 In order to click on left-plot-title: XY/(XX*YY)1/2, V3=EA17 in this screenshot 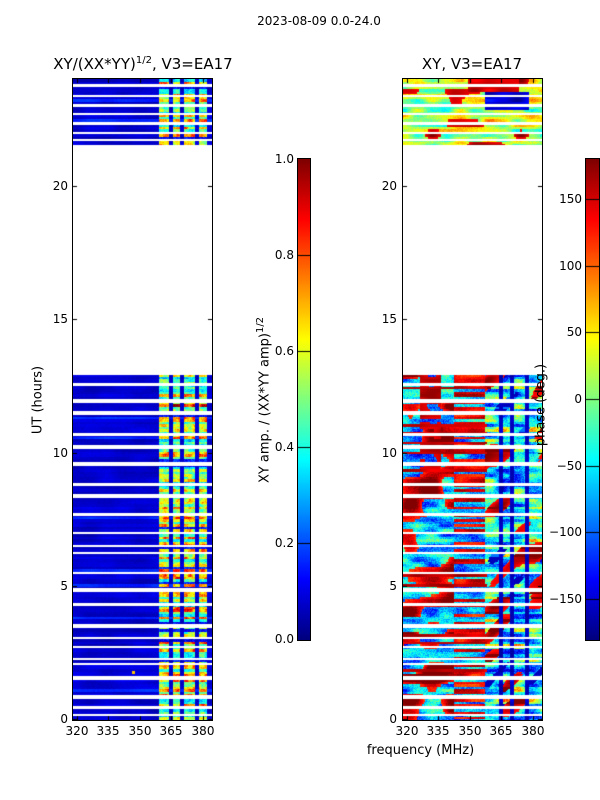, I will do `click(143, 64)`.